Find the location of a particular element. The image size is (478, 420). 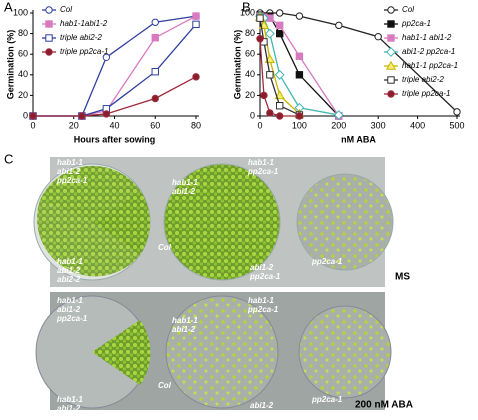

legend-label: triple abi2-2 is located at coordinates (423, 79).